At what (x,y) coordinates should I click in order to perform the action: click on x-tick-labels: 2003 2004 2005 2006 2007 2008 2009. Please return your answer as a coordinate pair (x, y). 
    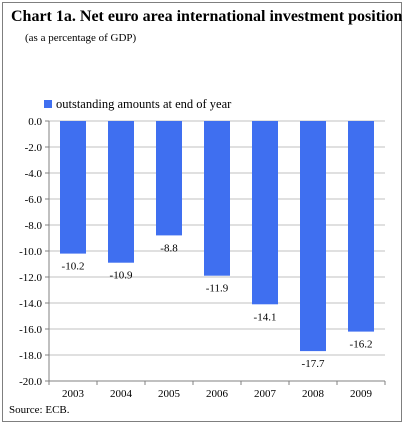
    Looking at the image, I should click on (217, 394).